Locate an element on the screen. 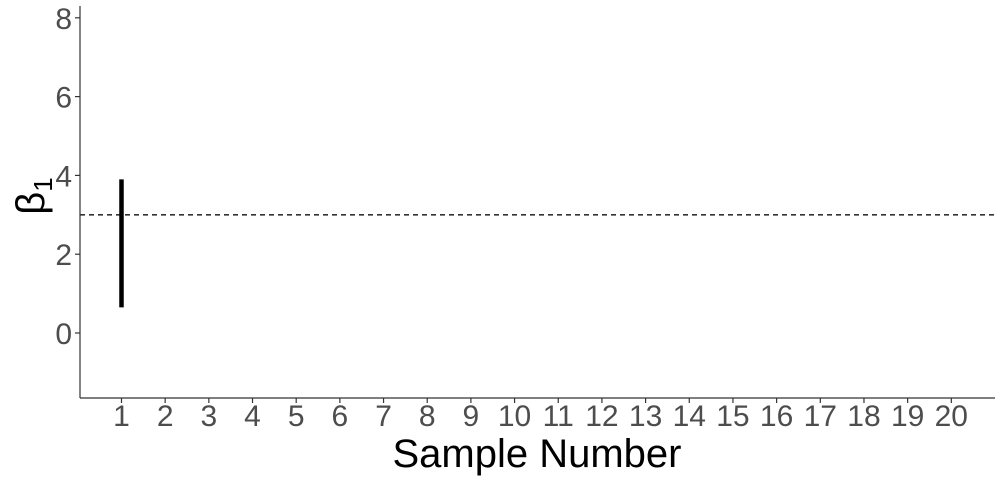 This screenshot has height=480, width=1000. y-axis-title: β1 is located at coordinates (33, 195).